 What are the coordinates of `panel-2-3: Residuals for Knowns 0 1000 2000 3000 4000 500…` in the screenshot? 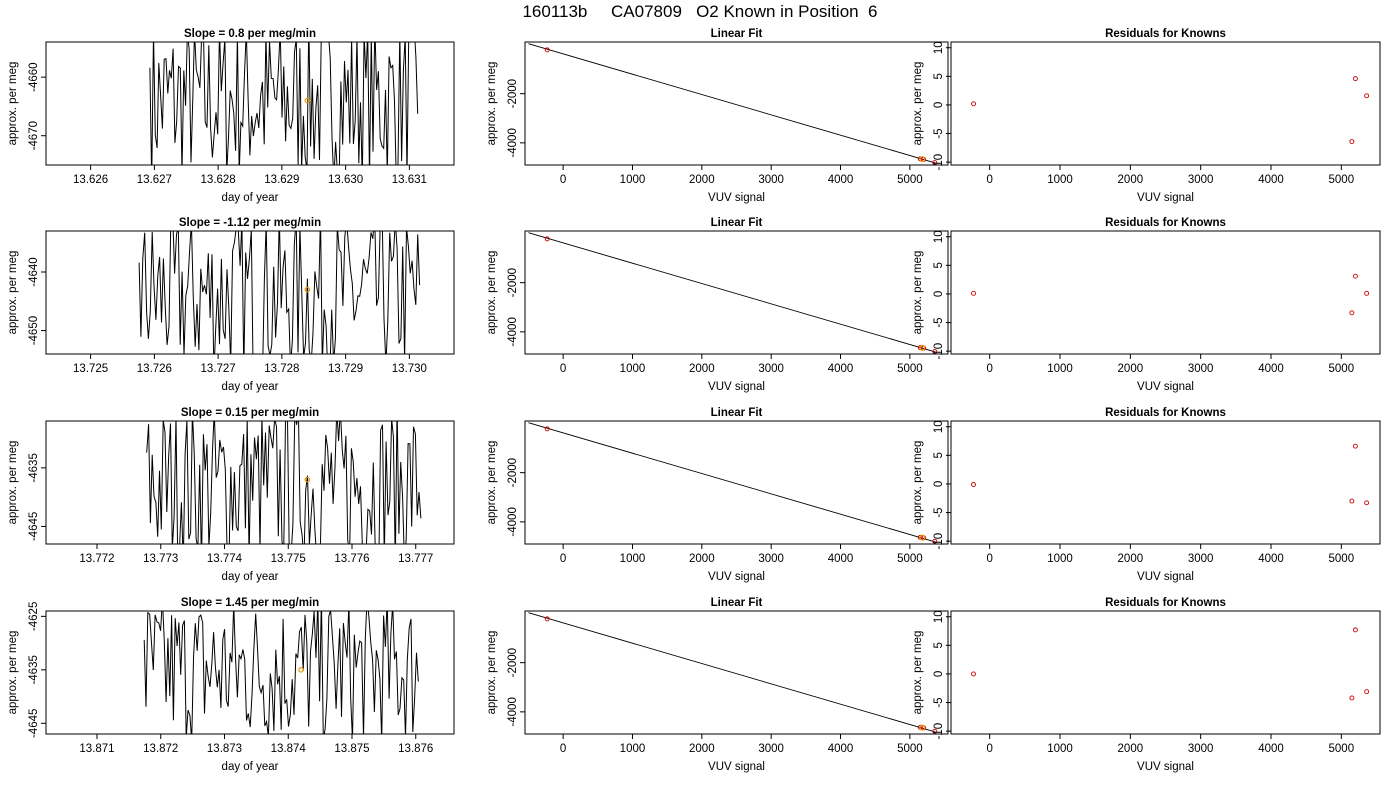 It's located at (1146, 305).